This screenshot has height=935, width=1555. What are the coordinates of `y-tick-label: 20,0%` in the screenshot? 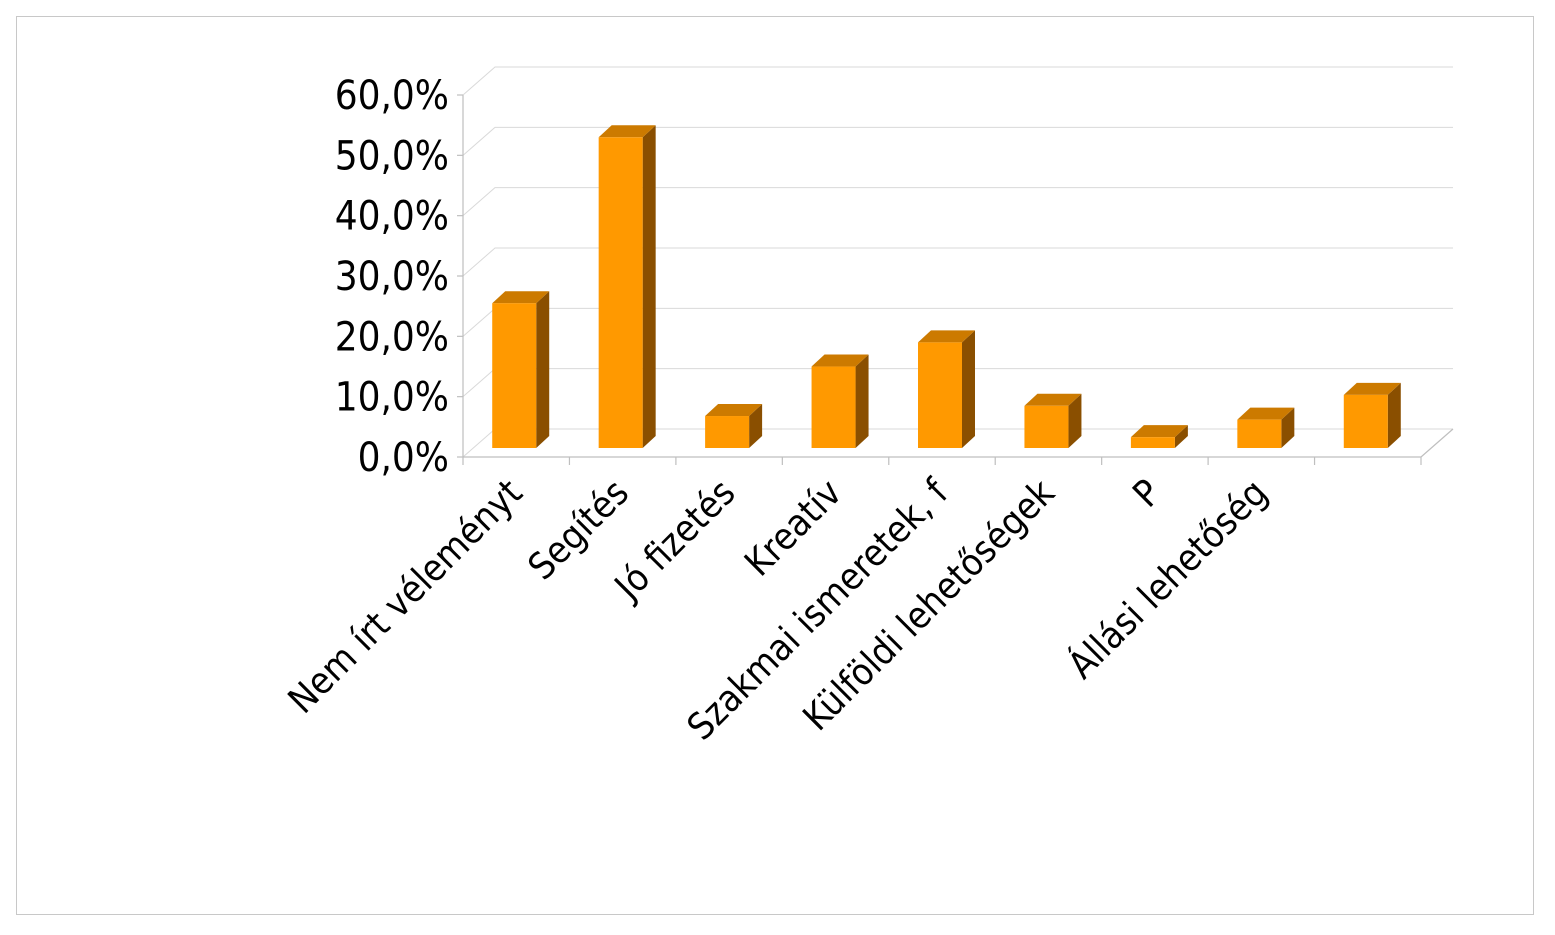 It's located at (392, 337).